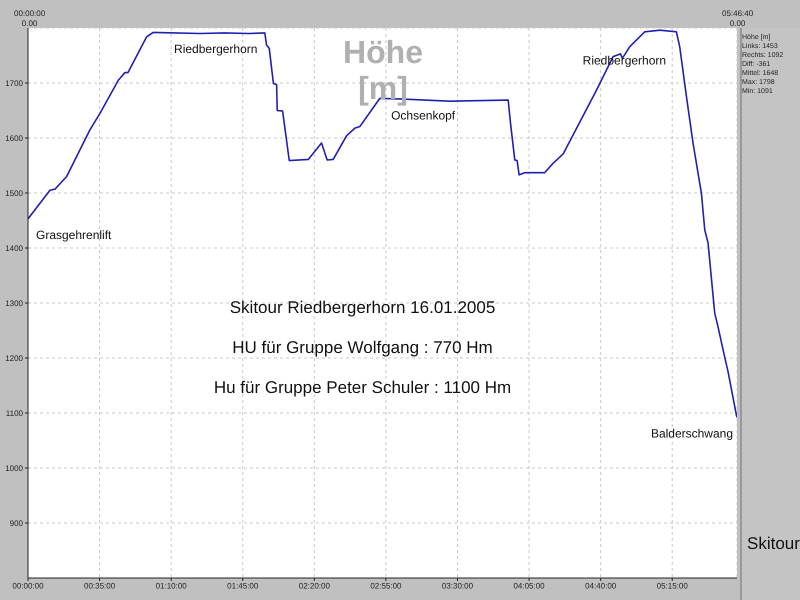 The image size is (800, 600). Describe the element at coordinates (14, 138) in the screenshot. I see `y-tick-label: 1600` at that location.